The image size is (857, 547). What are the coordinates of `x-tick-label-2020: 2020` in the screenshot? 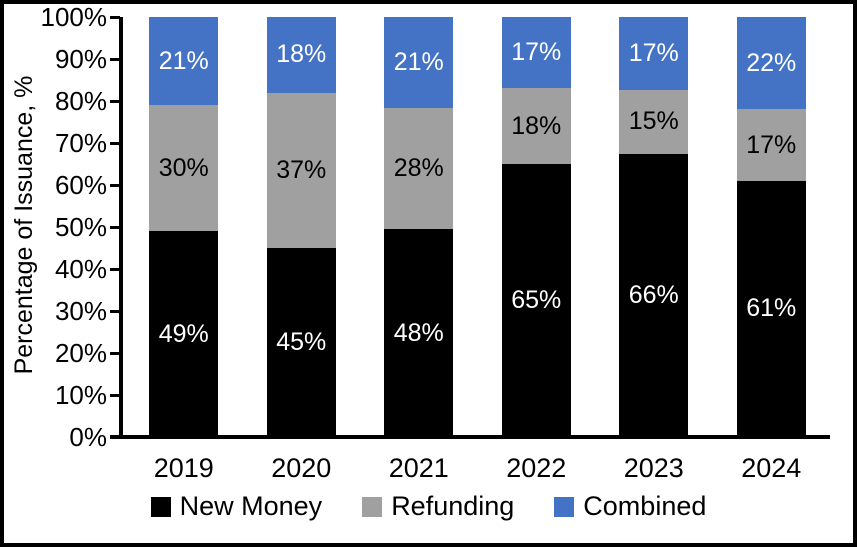 It's located at (301, 468).